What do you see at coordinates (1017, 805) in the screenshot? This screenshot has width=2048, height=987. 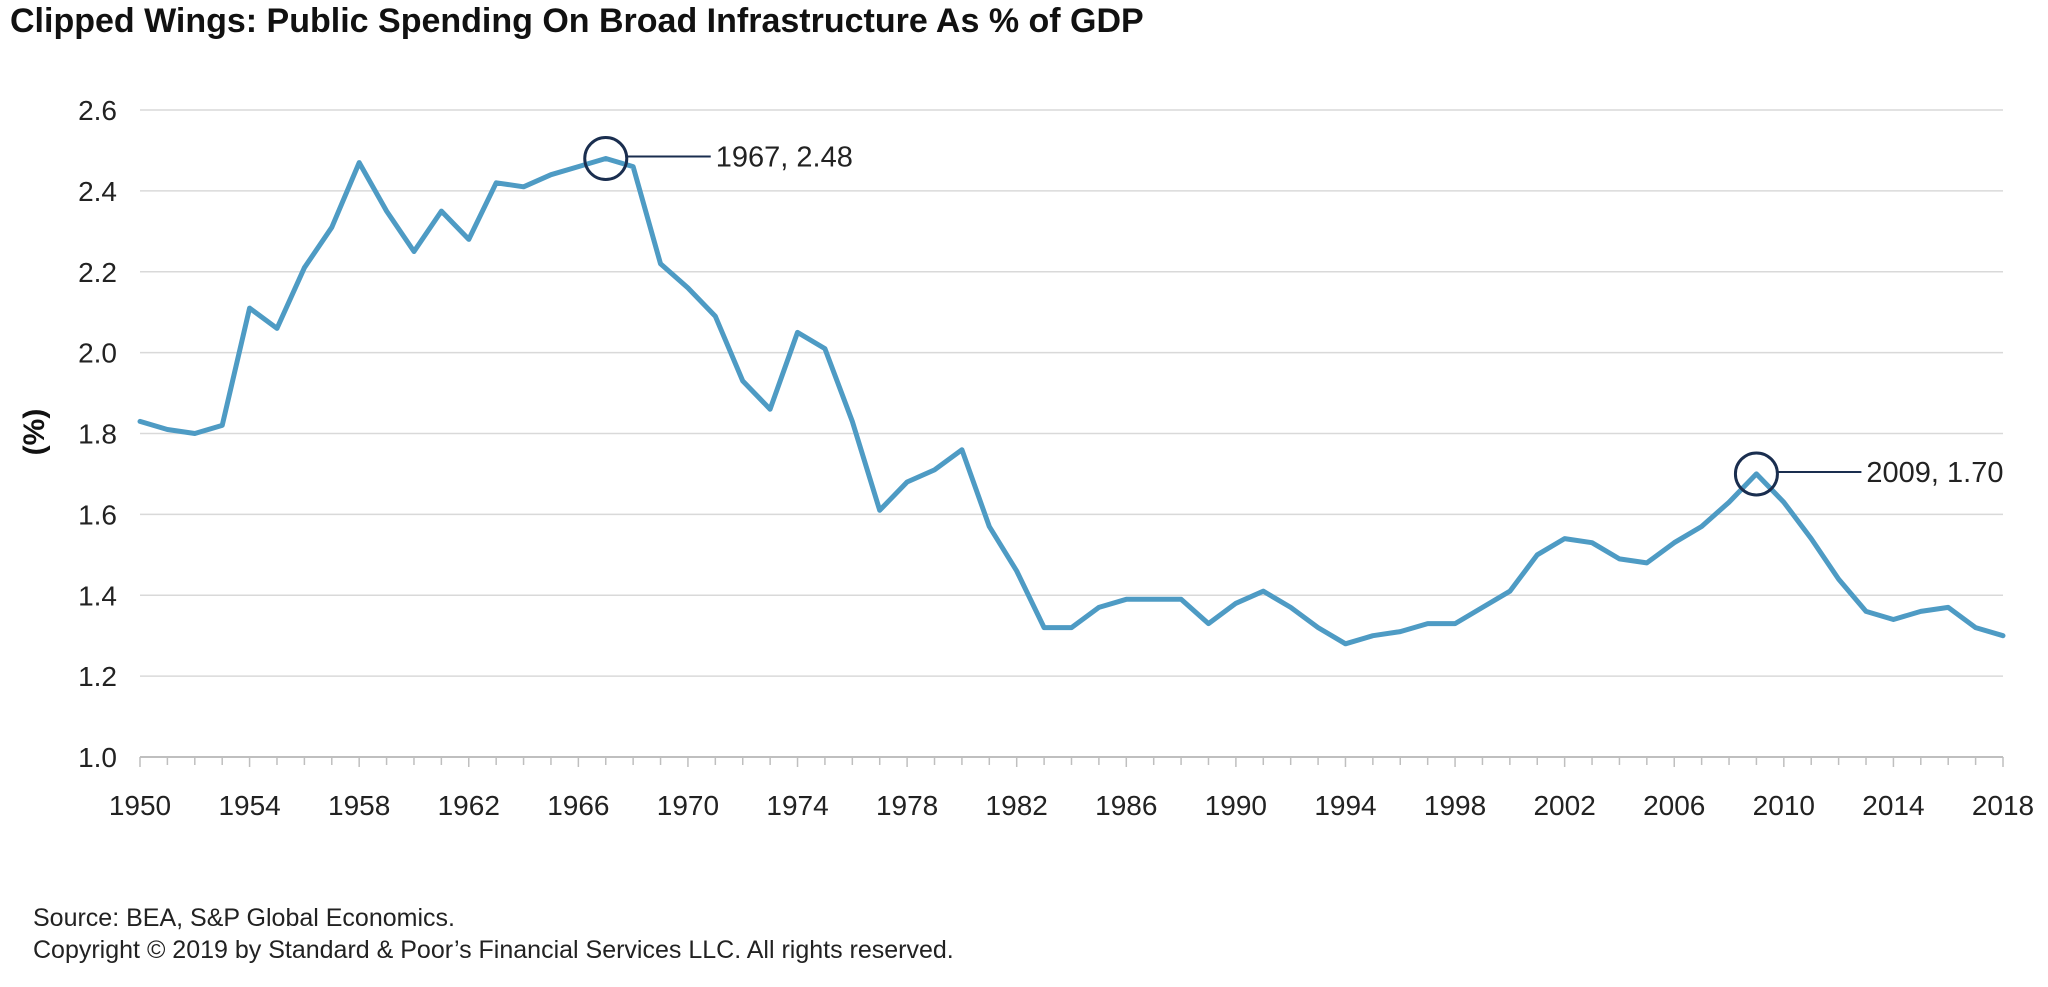 I see `x-tick-label: 1982` at bounding box center [1017, 805].